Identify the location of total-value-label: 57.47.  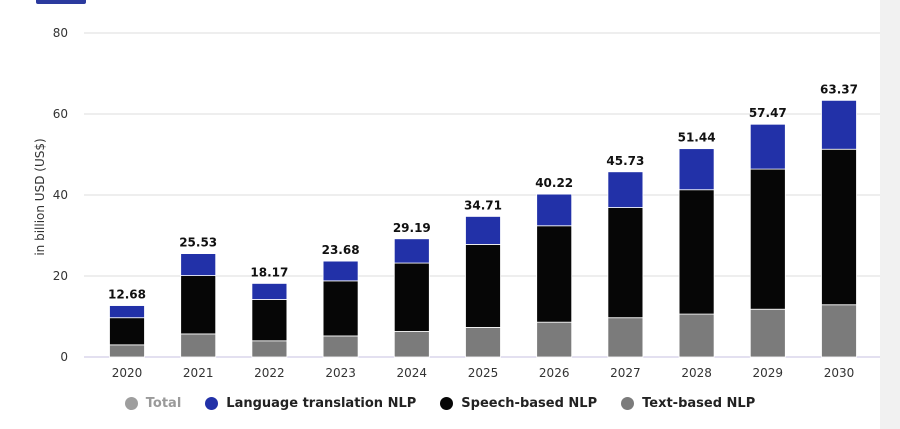
(768, 113).